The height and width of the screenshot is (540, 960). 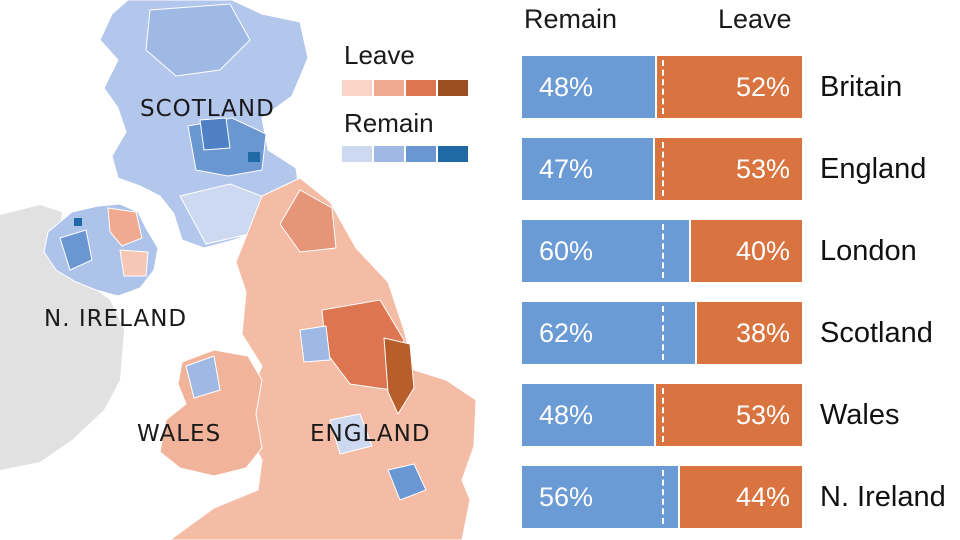 I want to click on stacked-bar: 47% 53%, so click(x=662, y=169).